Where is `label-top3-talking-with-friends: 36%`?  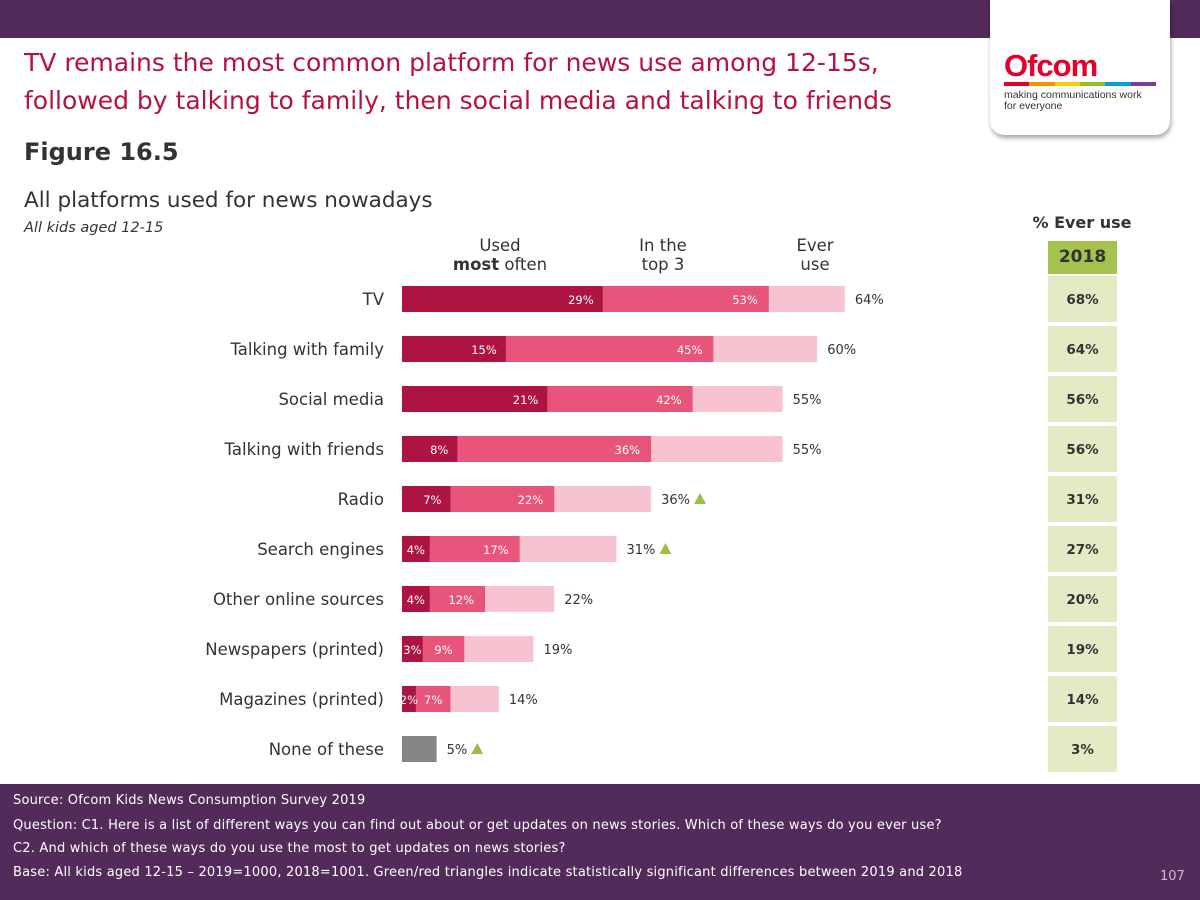
label-top3-talking-with-friends: 36% is located at coordinates (628, 450).